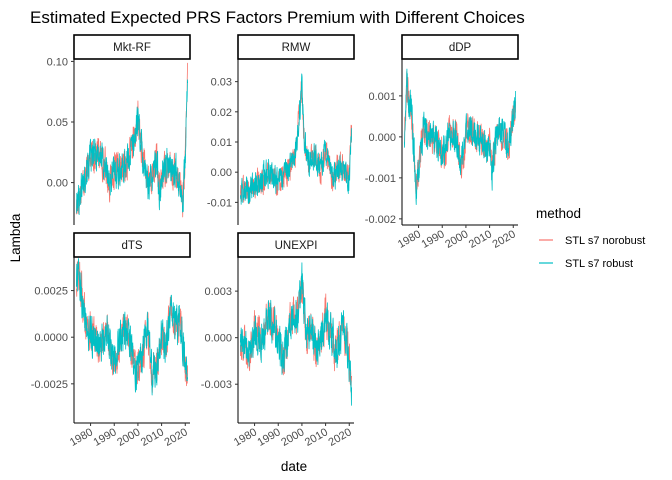 This screenshot has width=672, height=480. Describe the element at coordinates (49, 385) in the screenshot. I see `y-tick-label: -0.0025` at that location.